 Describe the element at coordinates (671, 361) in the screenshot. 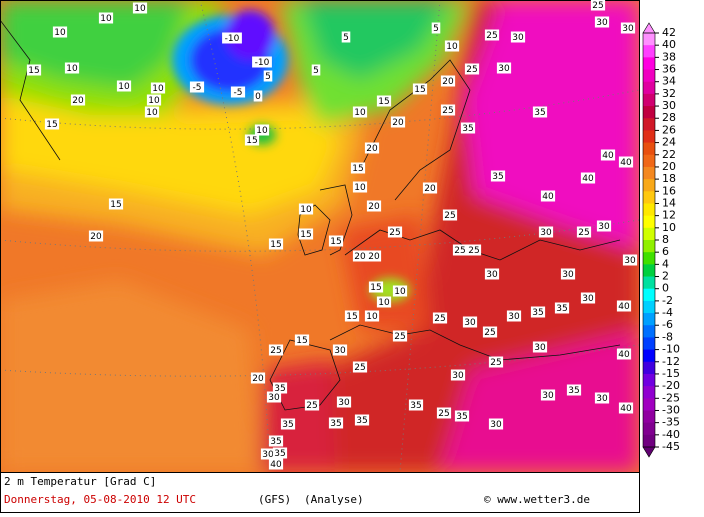

I see `colorbar-label: -12` at that location.